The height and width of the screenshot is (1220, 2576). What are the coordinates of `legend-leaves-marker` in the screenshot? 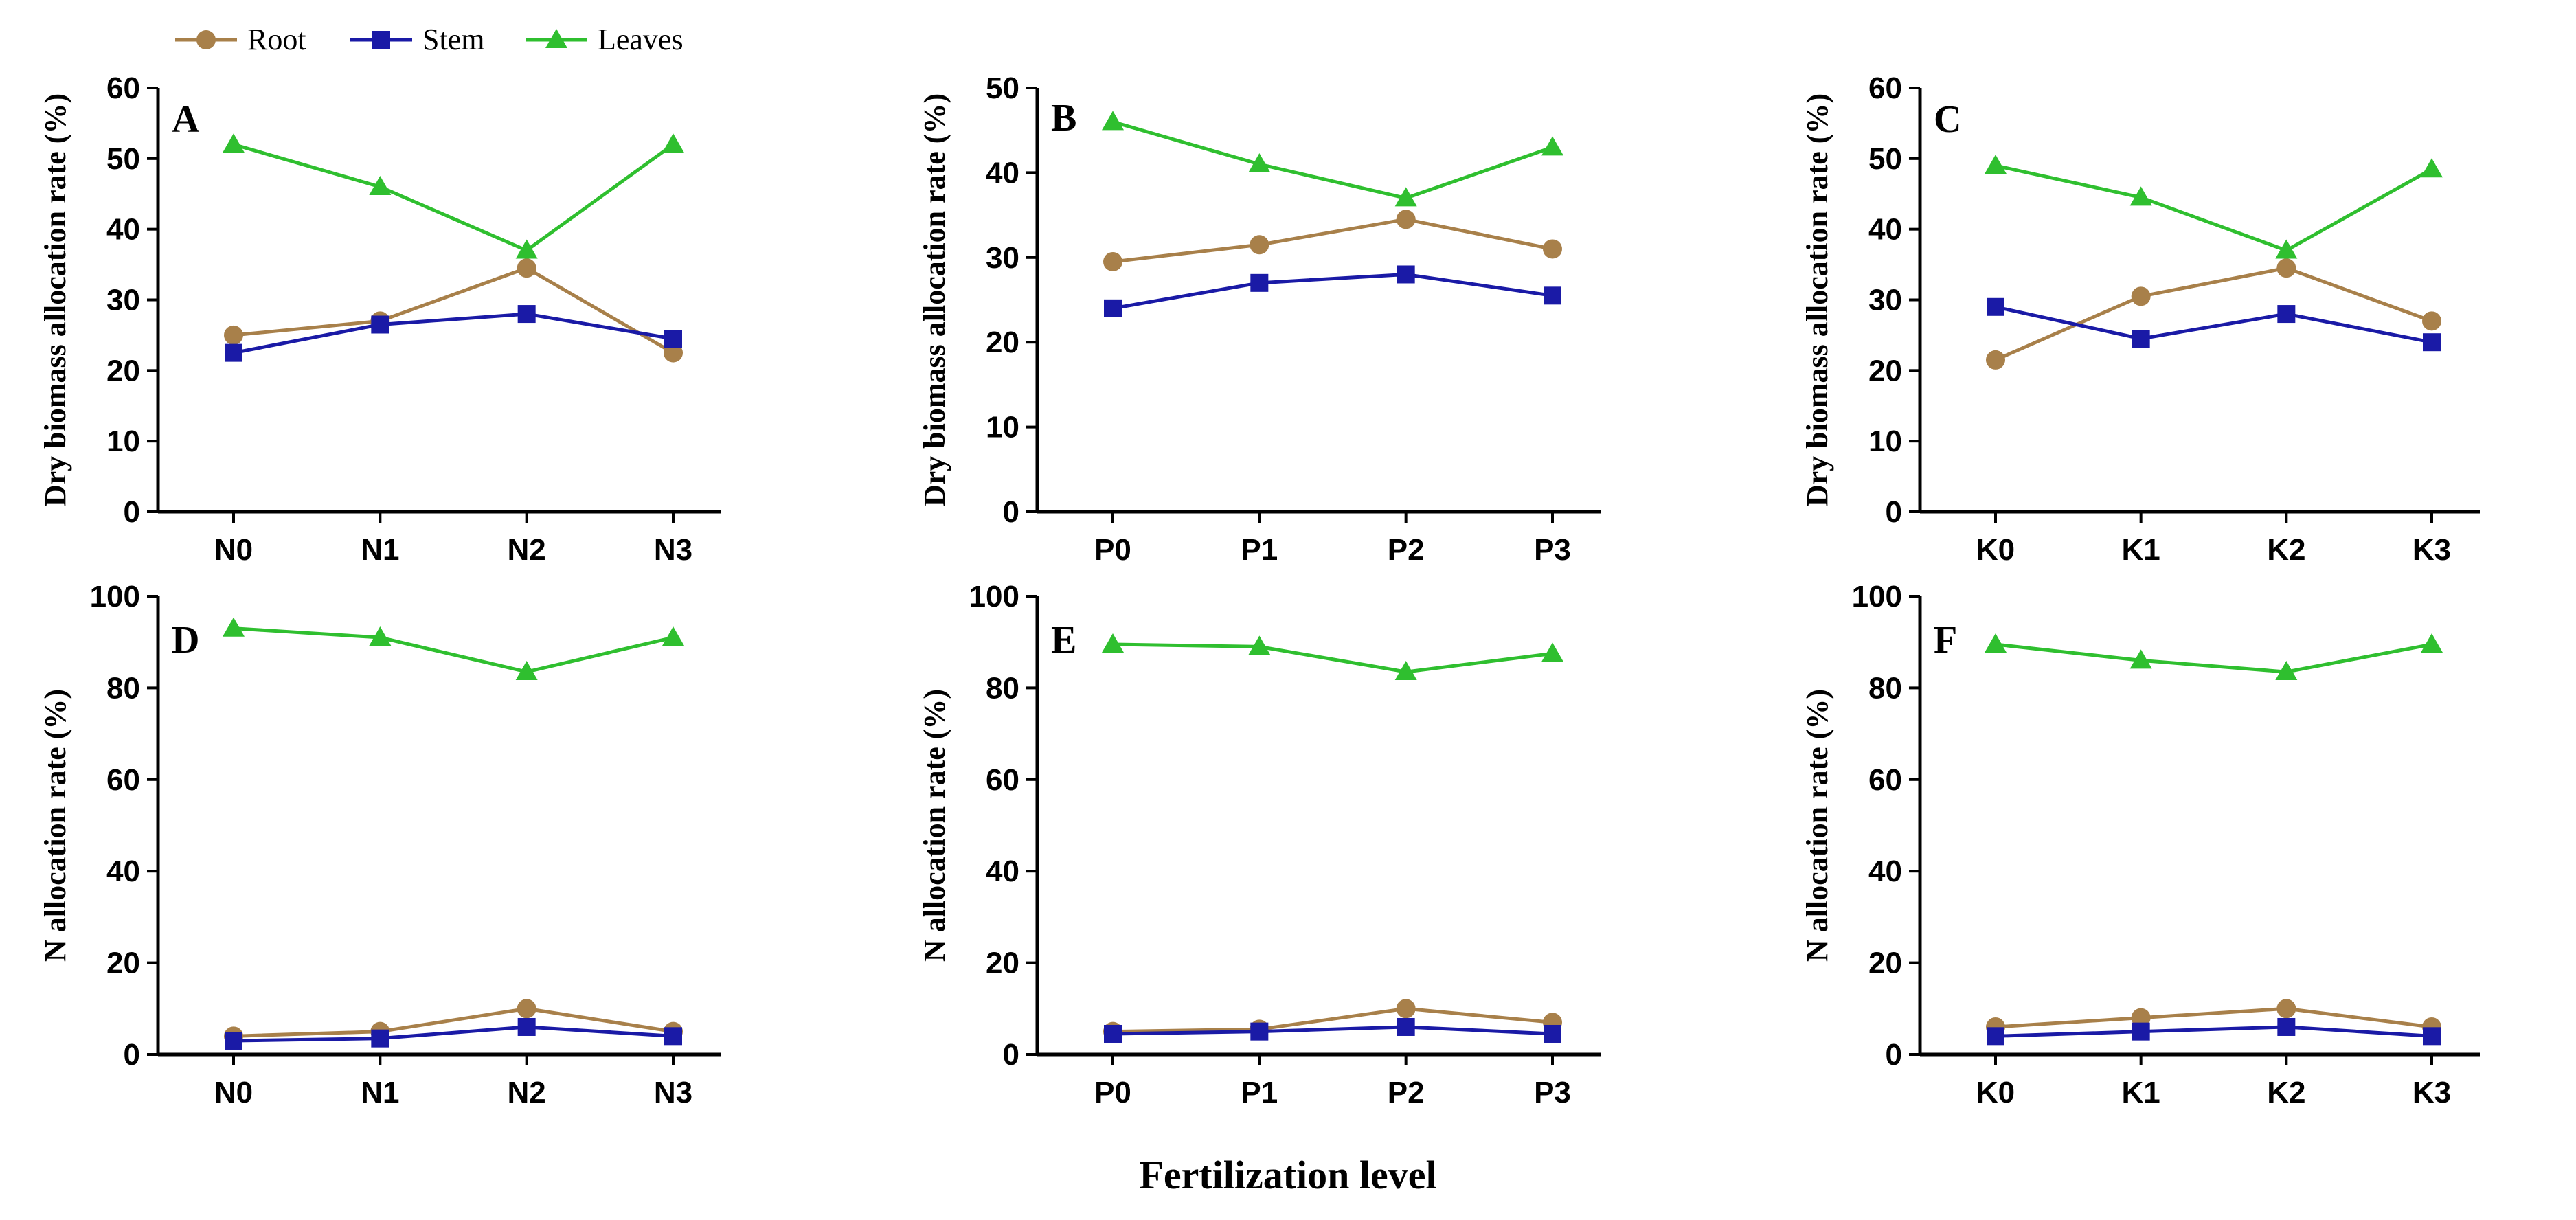 It's located at (556, 38).